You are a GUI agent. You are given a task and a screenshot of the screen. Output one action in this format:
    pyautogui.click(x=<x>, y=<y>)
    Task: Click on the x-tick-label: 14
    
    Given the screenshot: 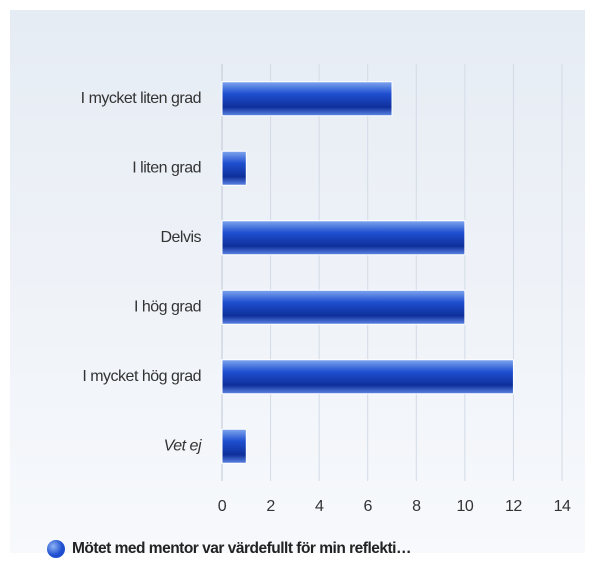 What is the action you would take?
    pyautogui.click(x=562, y=506)
    